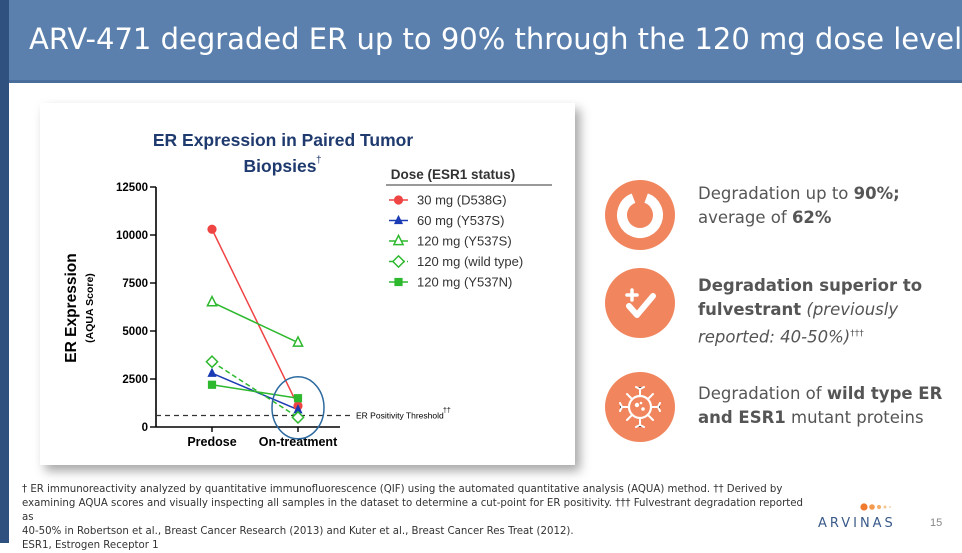  I want to click on legend-label: 120 mg (Y537S), so click(464, 241).